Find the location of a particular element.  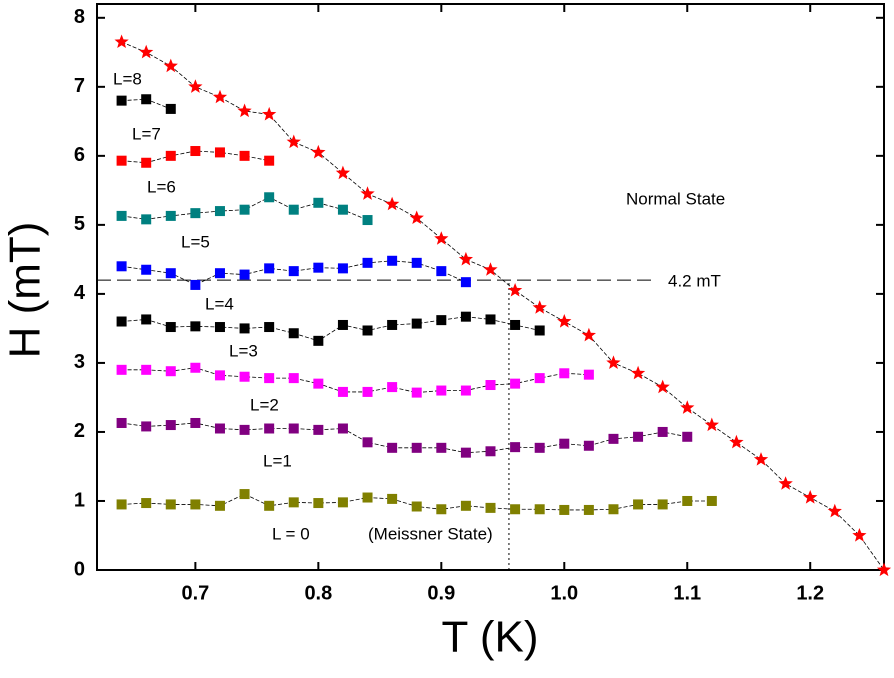

x-tick-label: 1.2 is located at coordinates (810, 593).